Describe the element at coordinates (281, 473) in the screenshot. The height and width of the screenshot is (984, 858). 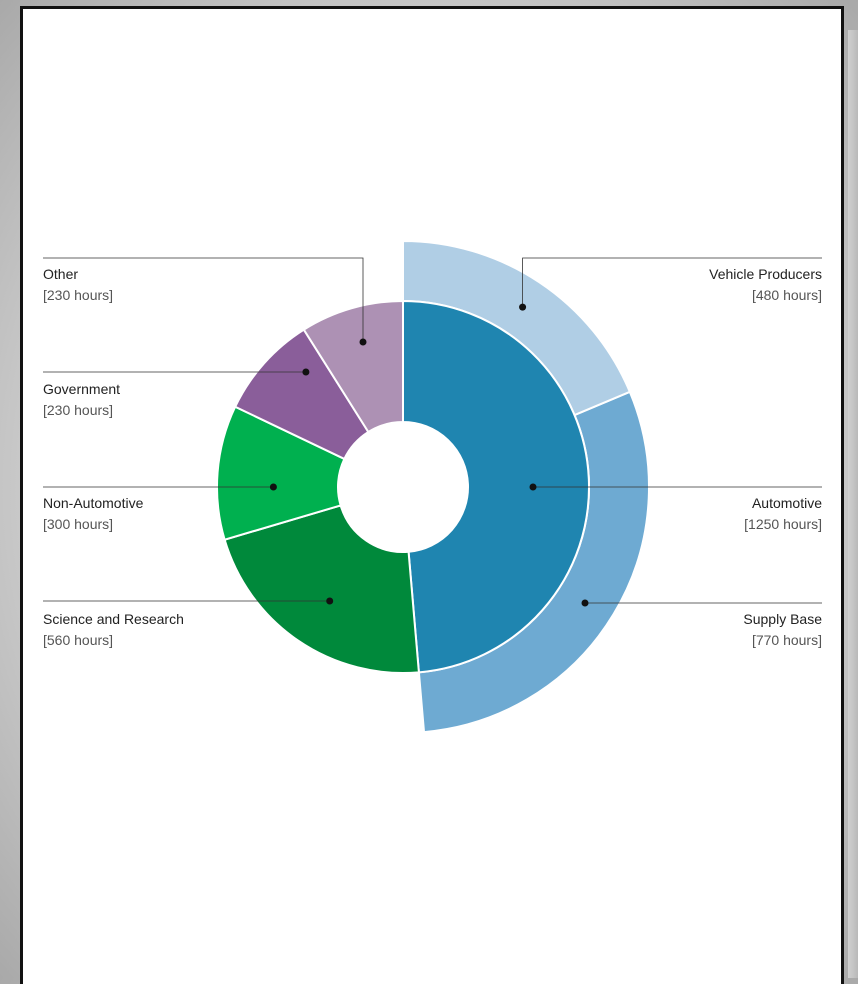
I see `slice-non-automotive` at that location.